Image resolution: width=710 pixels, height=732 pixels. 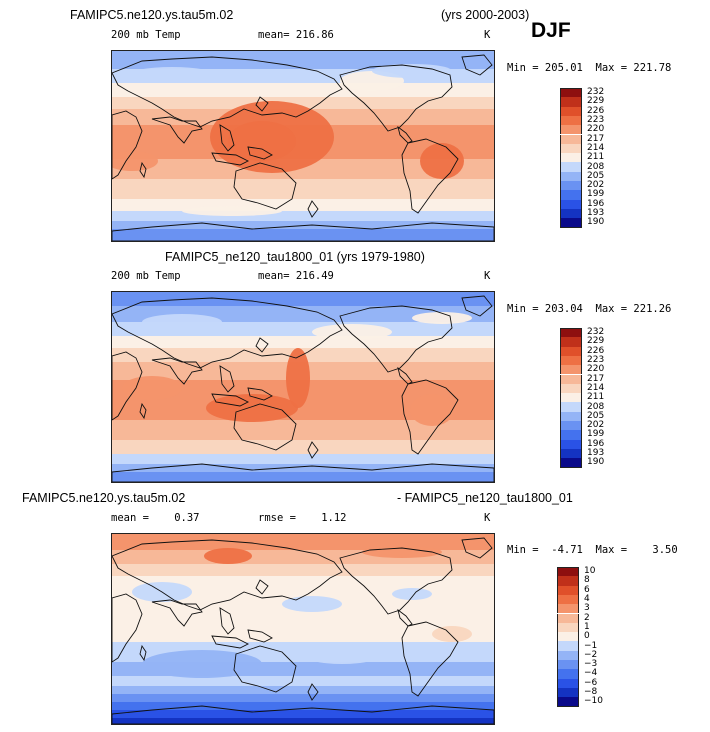 I want to click on colorbar-label: −8, so click(x=591, y=692).